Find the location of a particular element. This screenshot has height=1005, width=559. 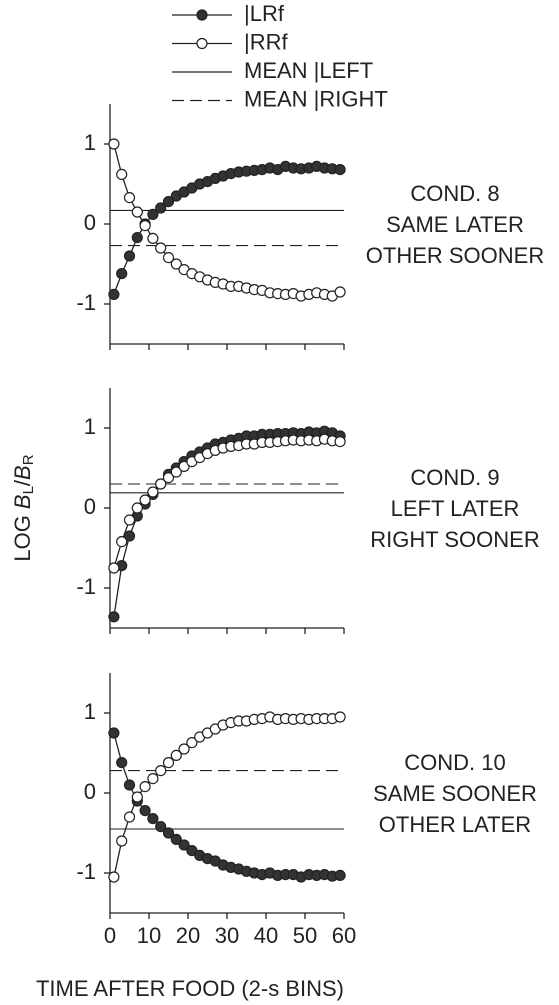

y-label-part: L is located at coordinates (28, 490).